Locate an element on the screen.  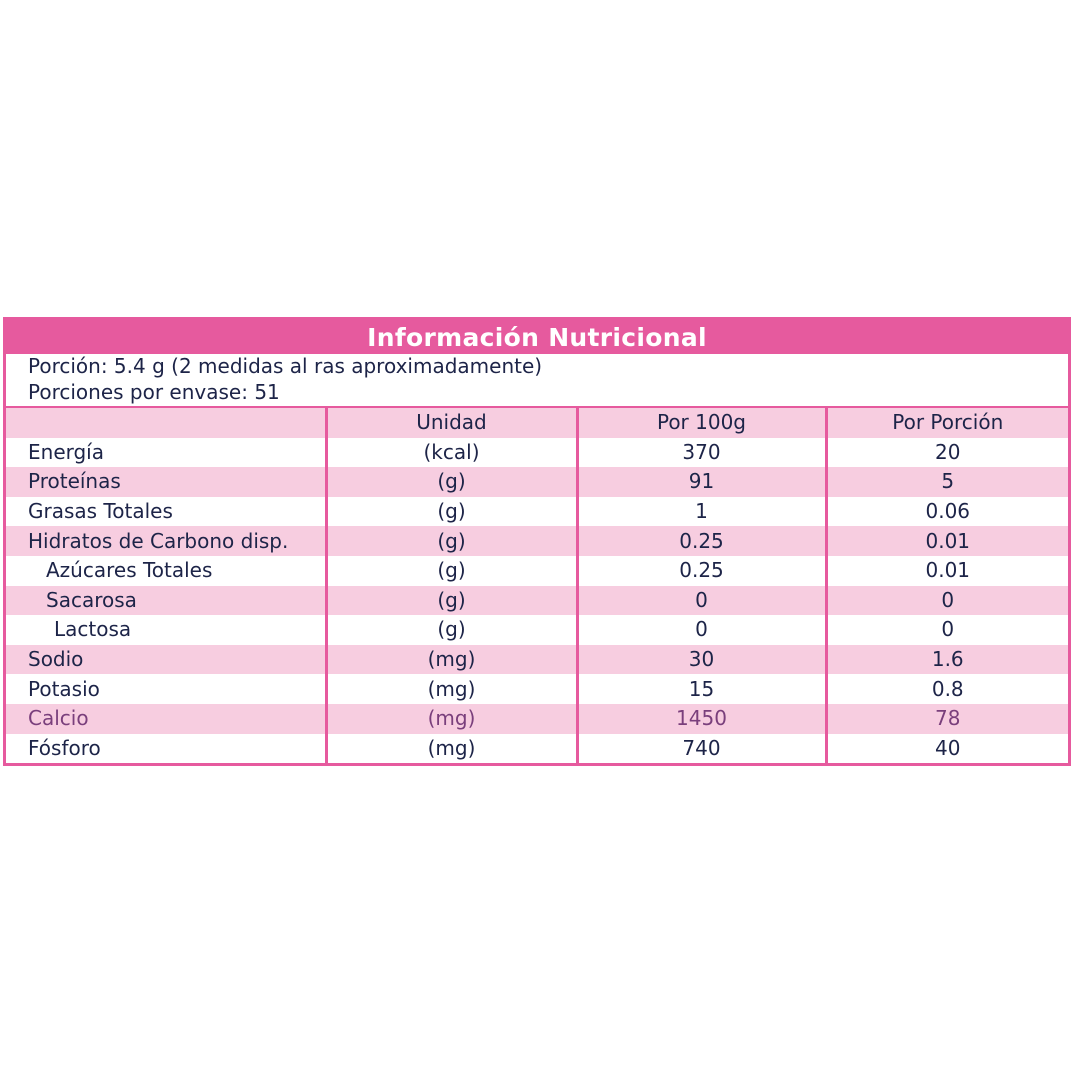
table-row: Proteínas (g) 91 5 is located at coordinates (537, 482).